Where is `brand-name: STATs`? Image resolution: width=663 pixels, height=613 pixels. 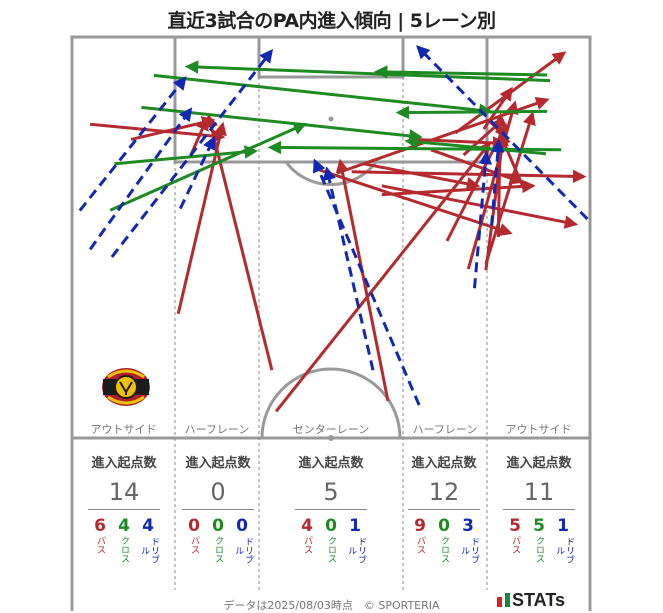
brand-name: STATs is located at coordinates (538, 600).